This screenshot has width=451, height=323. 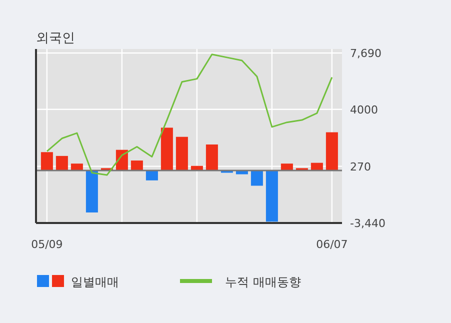 I want to click on y-tick-label: 270, so click(x=360, y=167).